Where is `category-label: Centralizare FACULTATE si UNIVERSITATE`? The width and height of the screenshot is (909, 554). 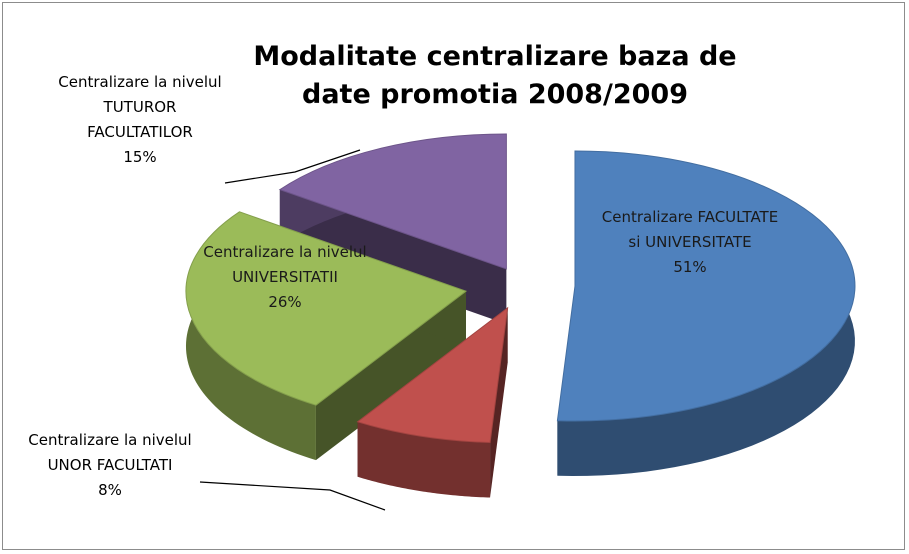 category-label: Centralizare FACULTATE si UNIVERSITATE is located at coordinates (690, 229).